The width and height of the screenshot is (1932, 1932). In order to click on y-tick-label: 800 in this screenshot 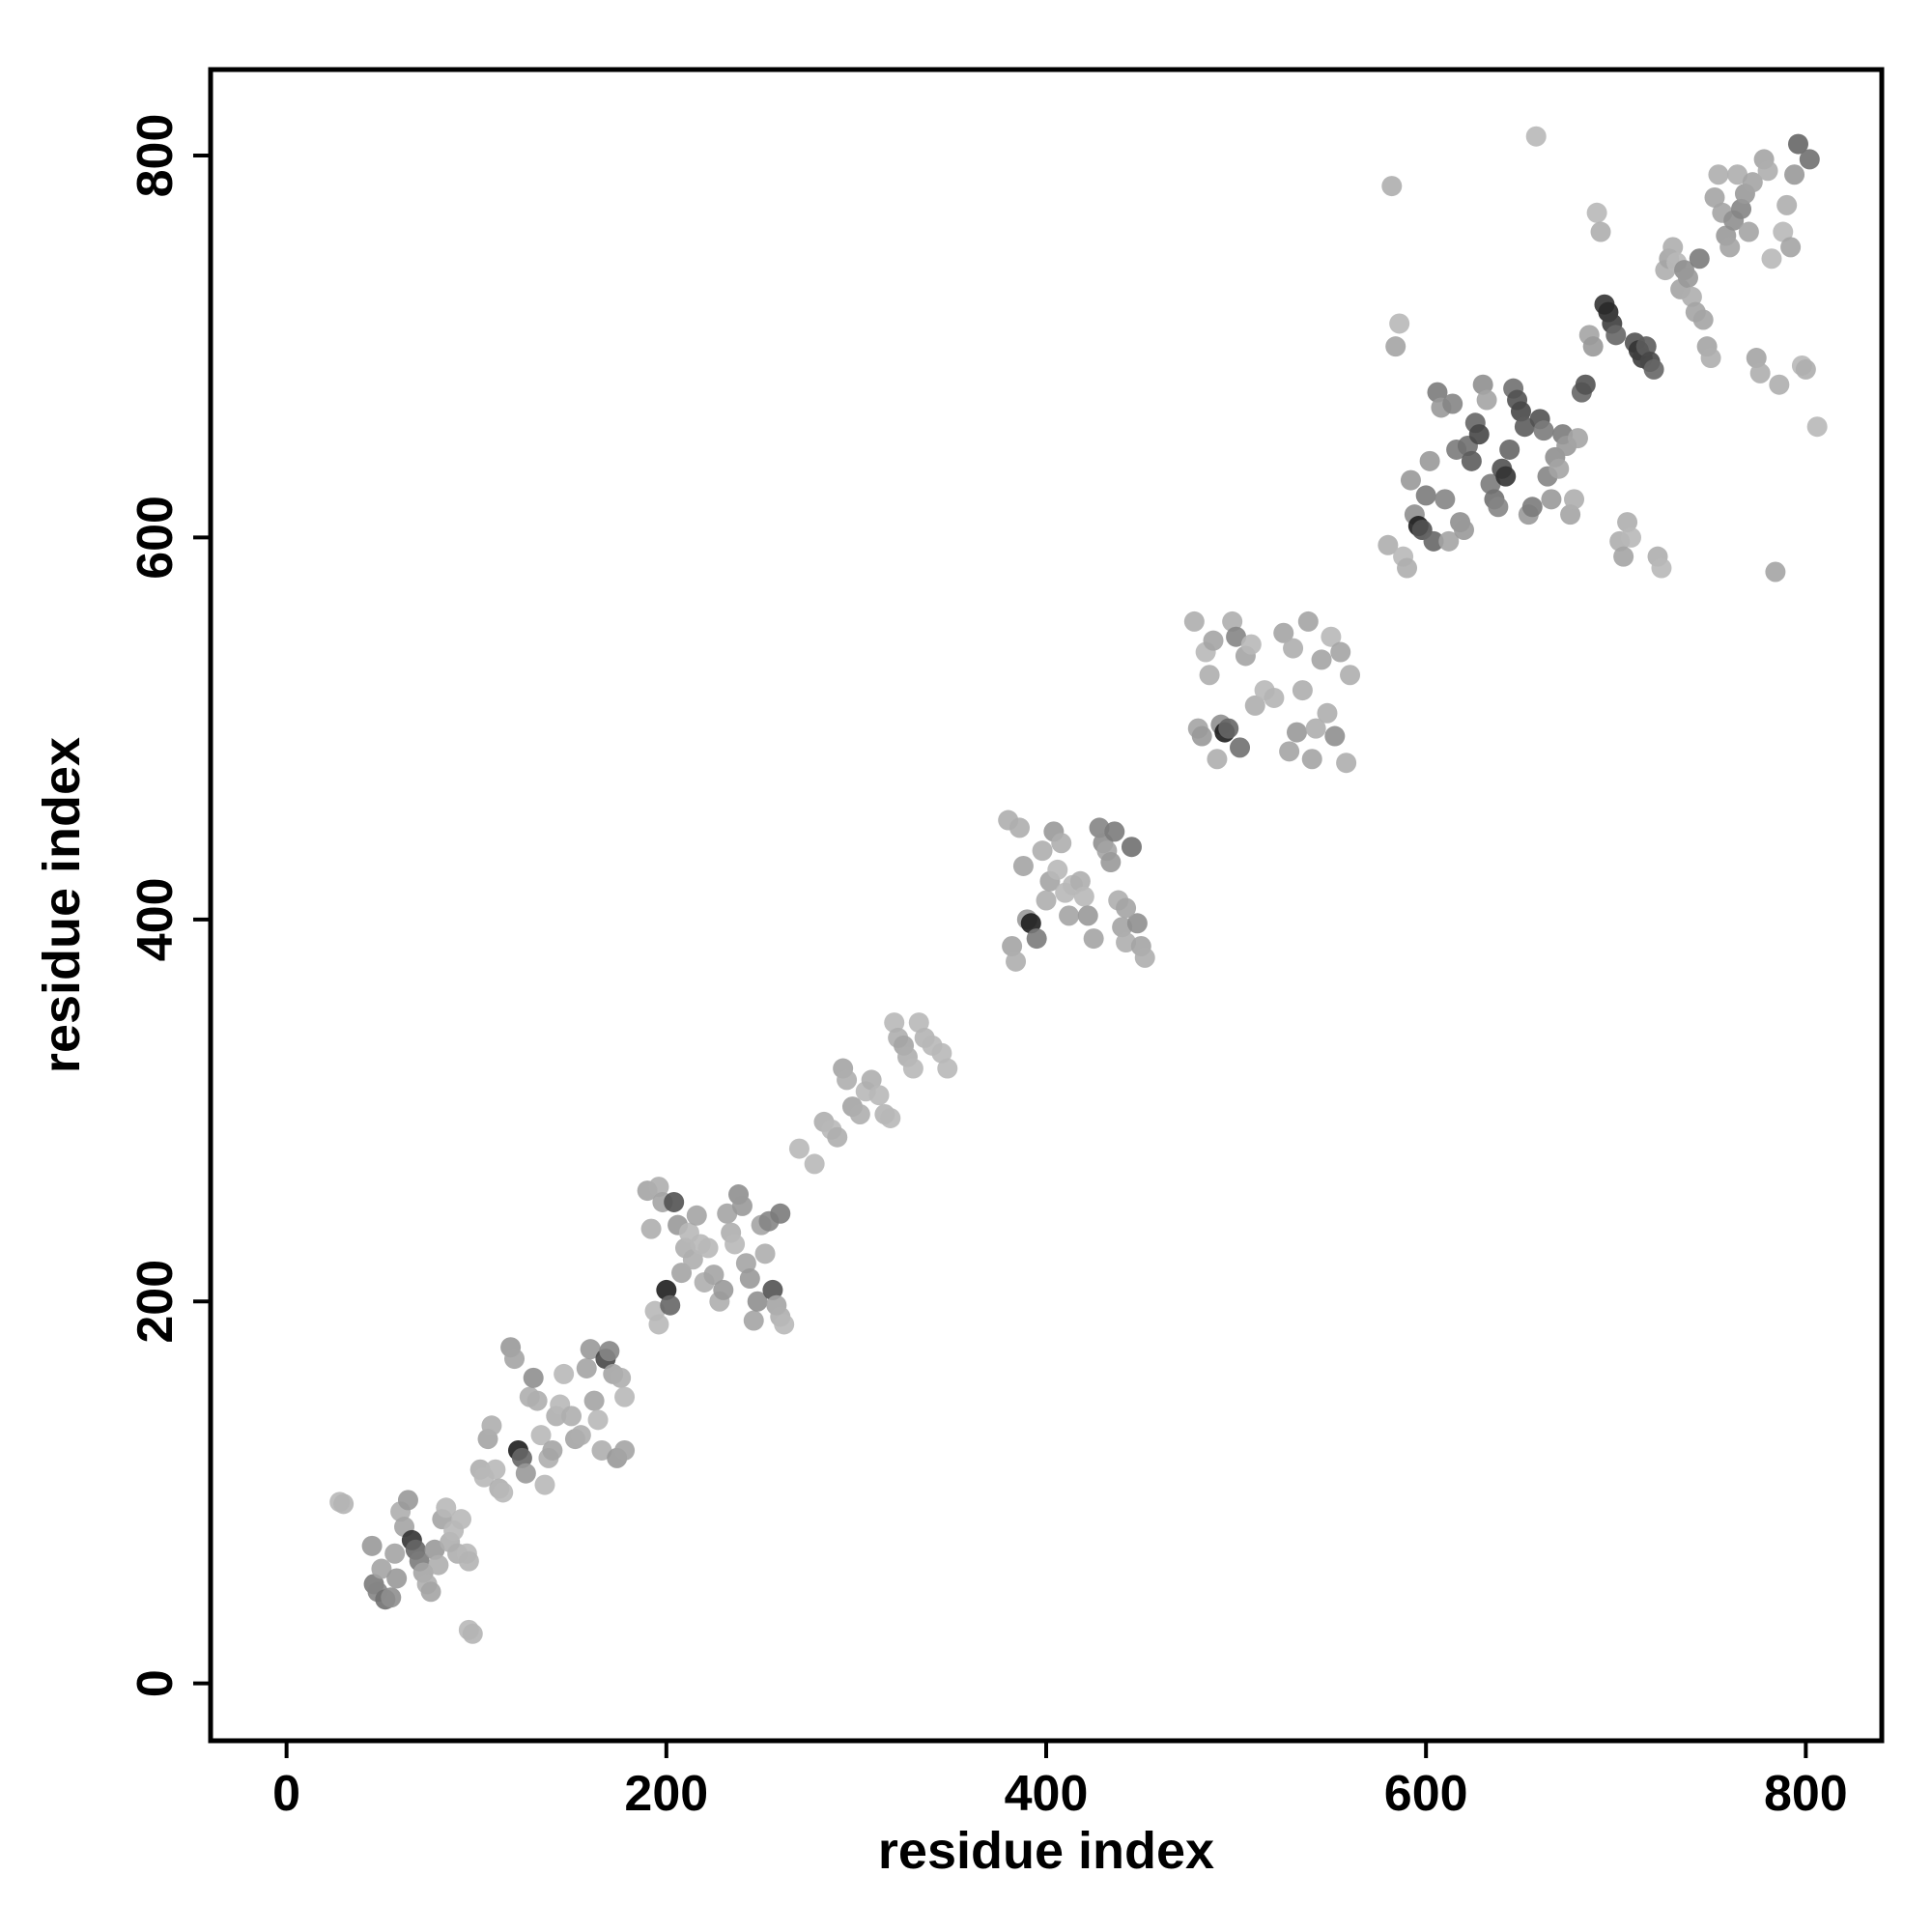, I will do `click(156, 156)`.